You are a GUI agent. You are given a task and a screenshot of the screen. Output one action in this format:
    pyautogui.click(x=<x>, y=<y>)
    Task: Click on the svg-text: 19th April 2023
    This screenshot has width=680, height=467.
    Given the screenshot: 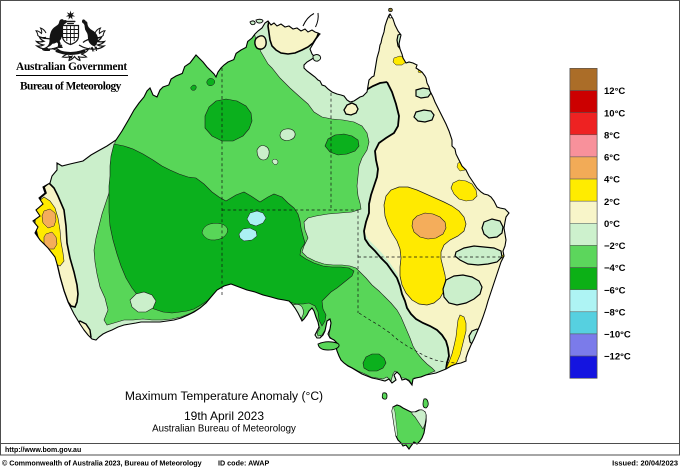 What is the action you would take?
    pyautogui.click(x=224, y=416)
    